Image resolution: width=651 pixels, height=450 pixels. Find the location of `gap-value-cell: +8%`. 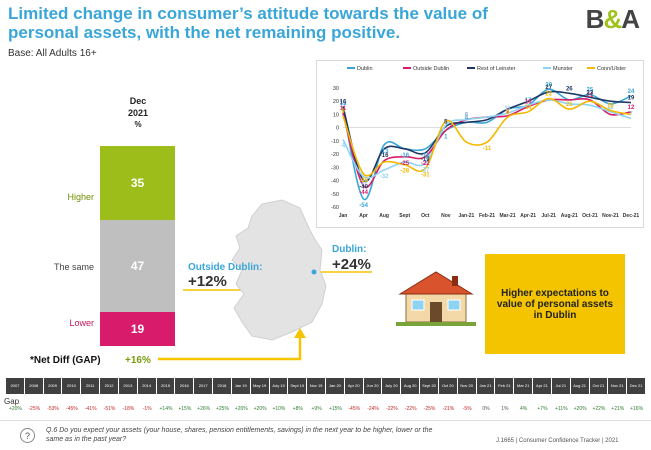

gap-value-cell: +8% is located at coordinates (297, 409).